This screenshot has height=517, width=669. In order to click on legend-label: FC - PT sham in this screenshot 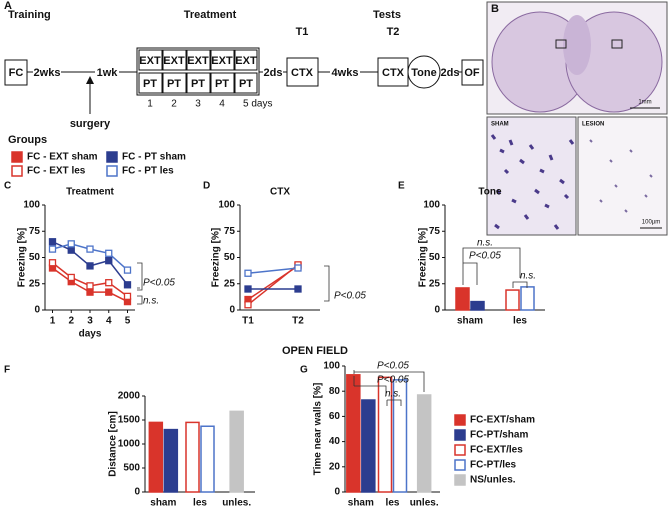, I will do `click(154, 157)`.